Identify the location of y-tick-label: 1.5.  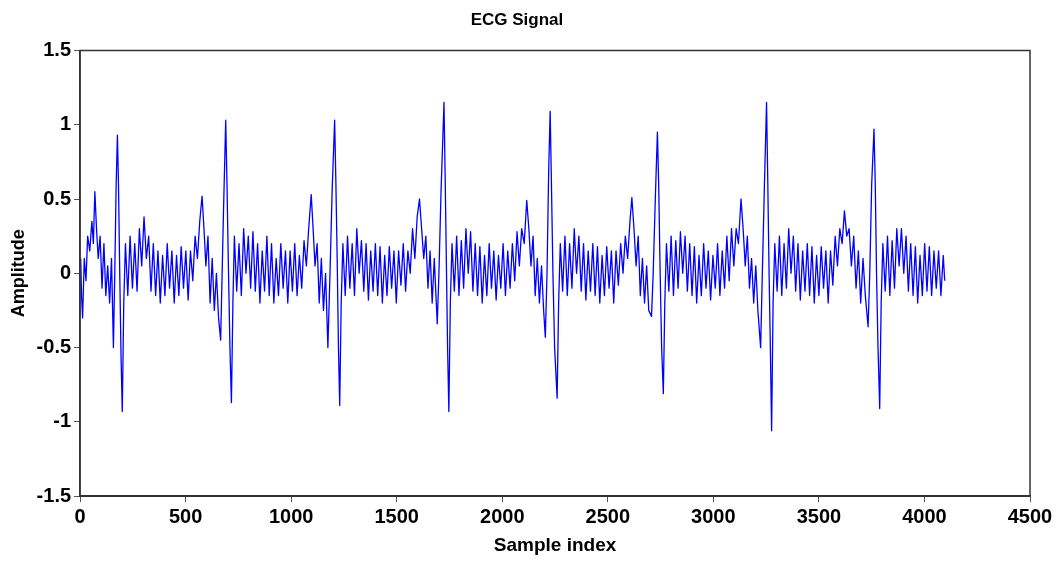
(57, 48).